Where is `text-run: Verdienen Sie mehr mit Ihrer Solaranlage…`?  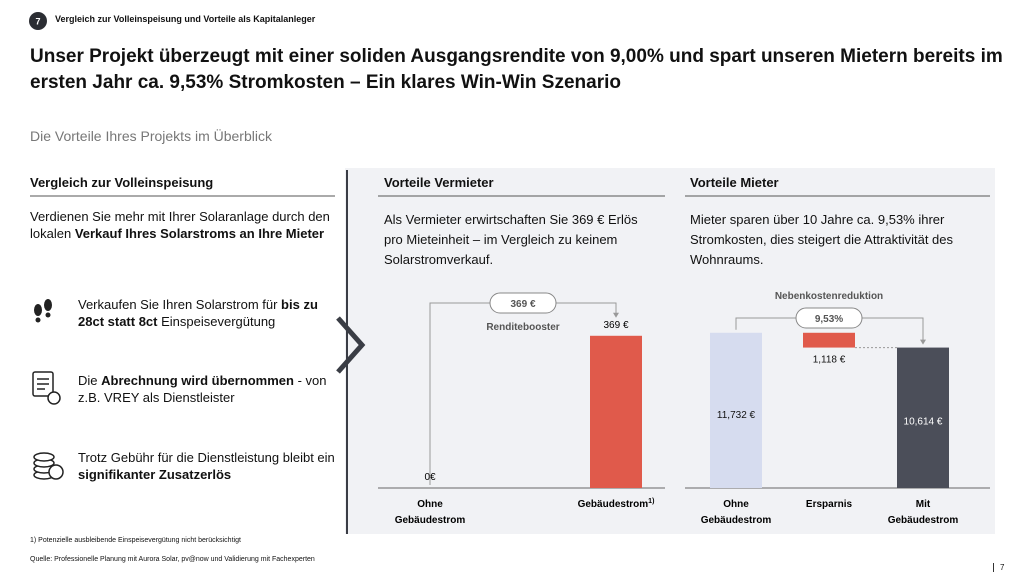
text-run: Verdienen Sie mehr mit Ihrer Solaranlage… is located at coordinates (180, 225).